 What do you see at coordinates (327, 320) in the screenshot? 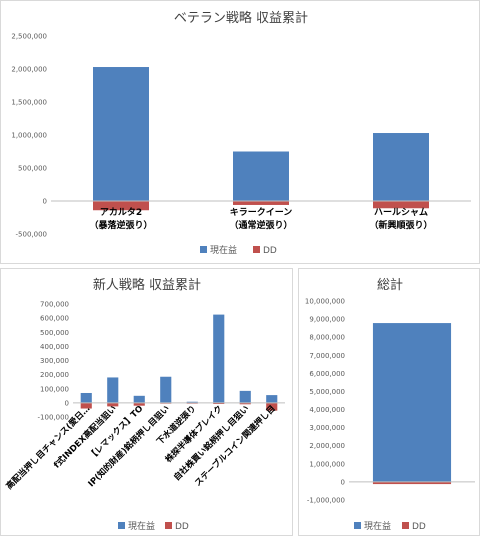
I see `y-tick-label: 9,000,000` at bounding box center [327, 320].